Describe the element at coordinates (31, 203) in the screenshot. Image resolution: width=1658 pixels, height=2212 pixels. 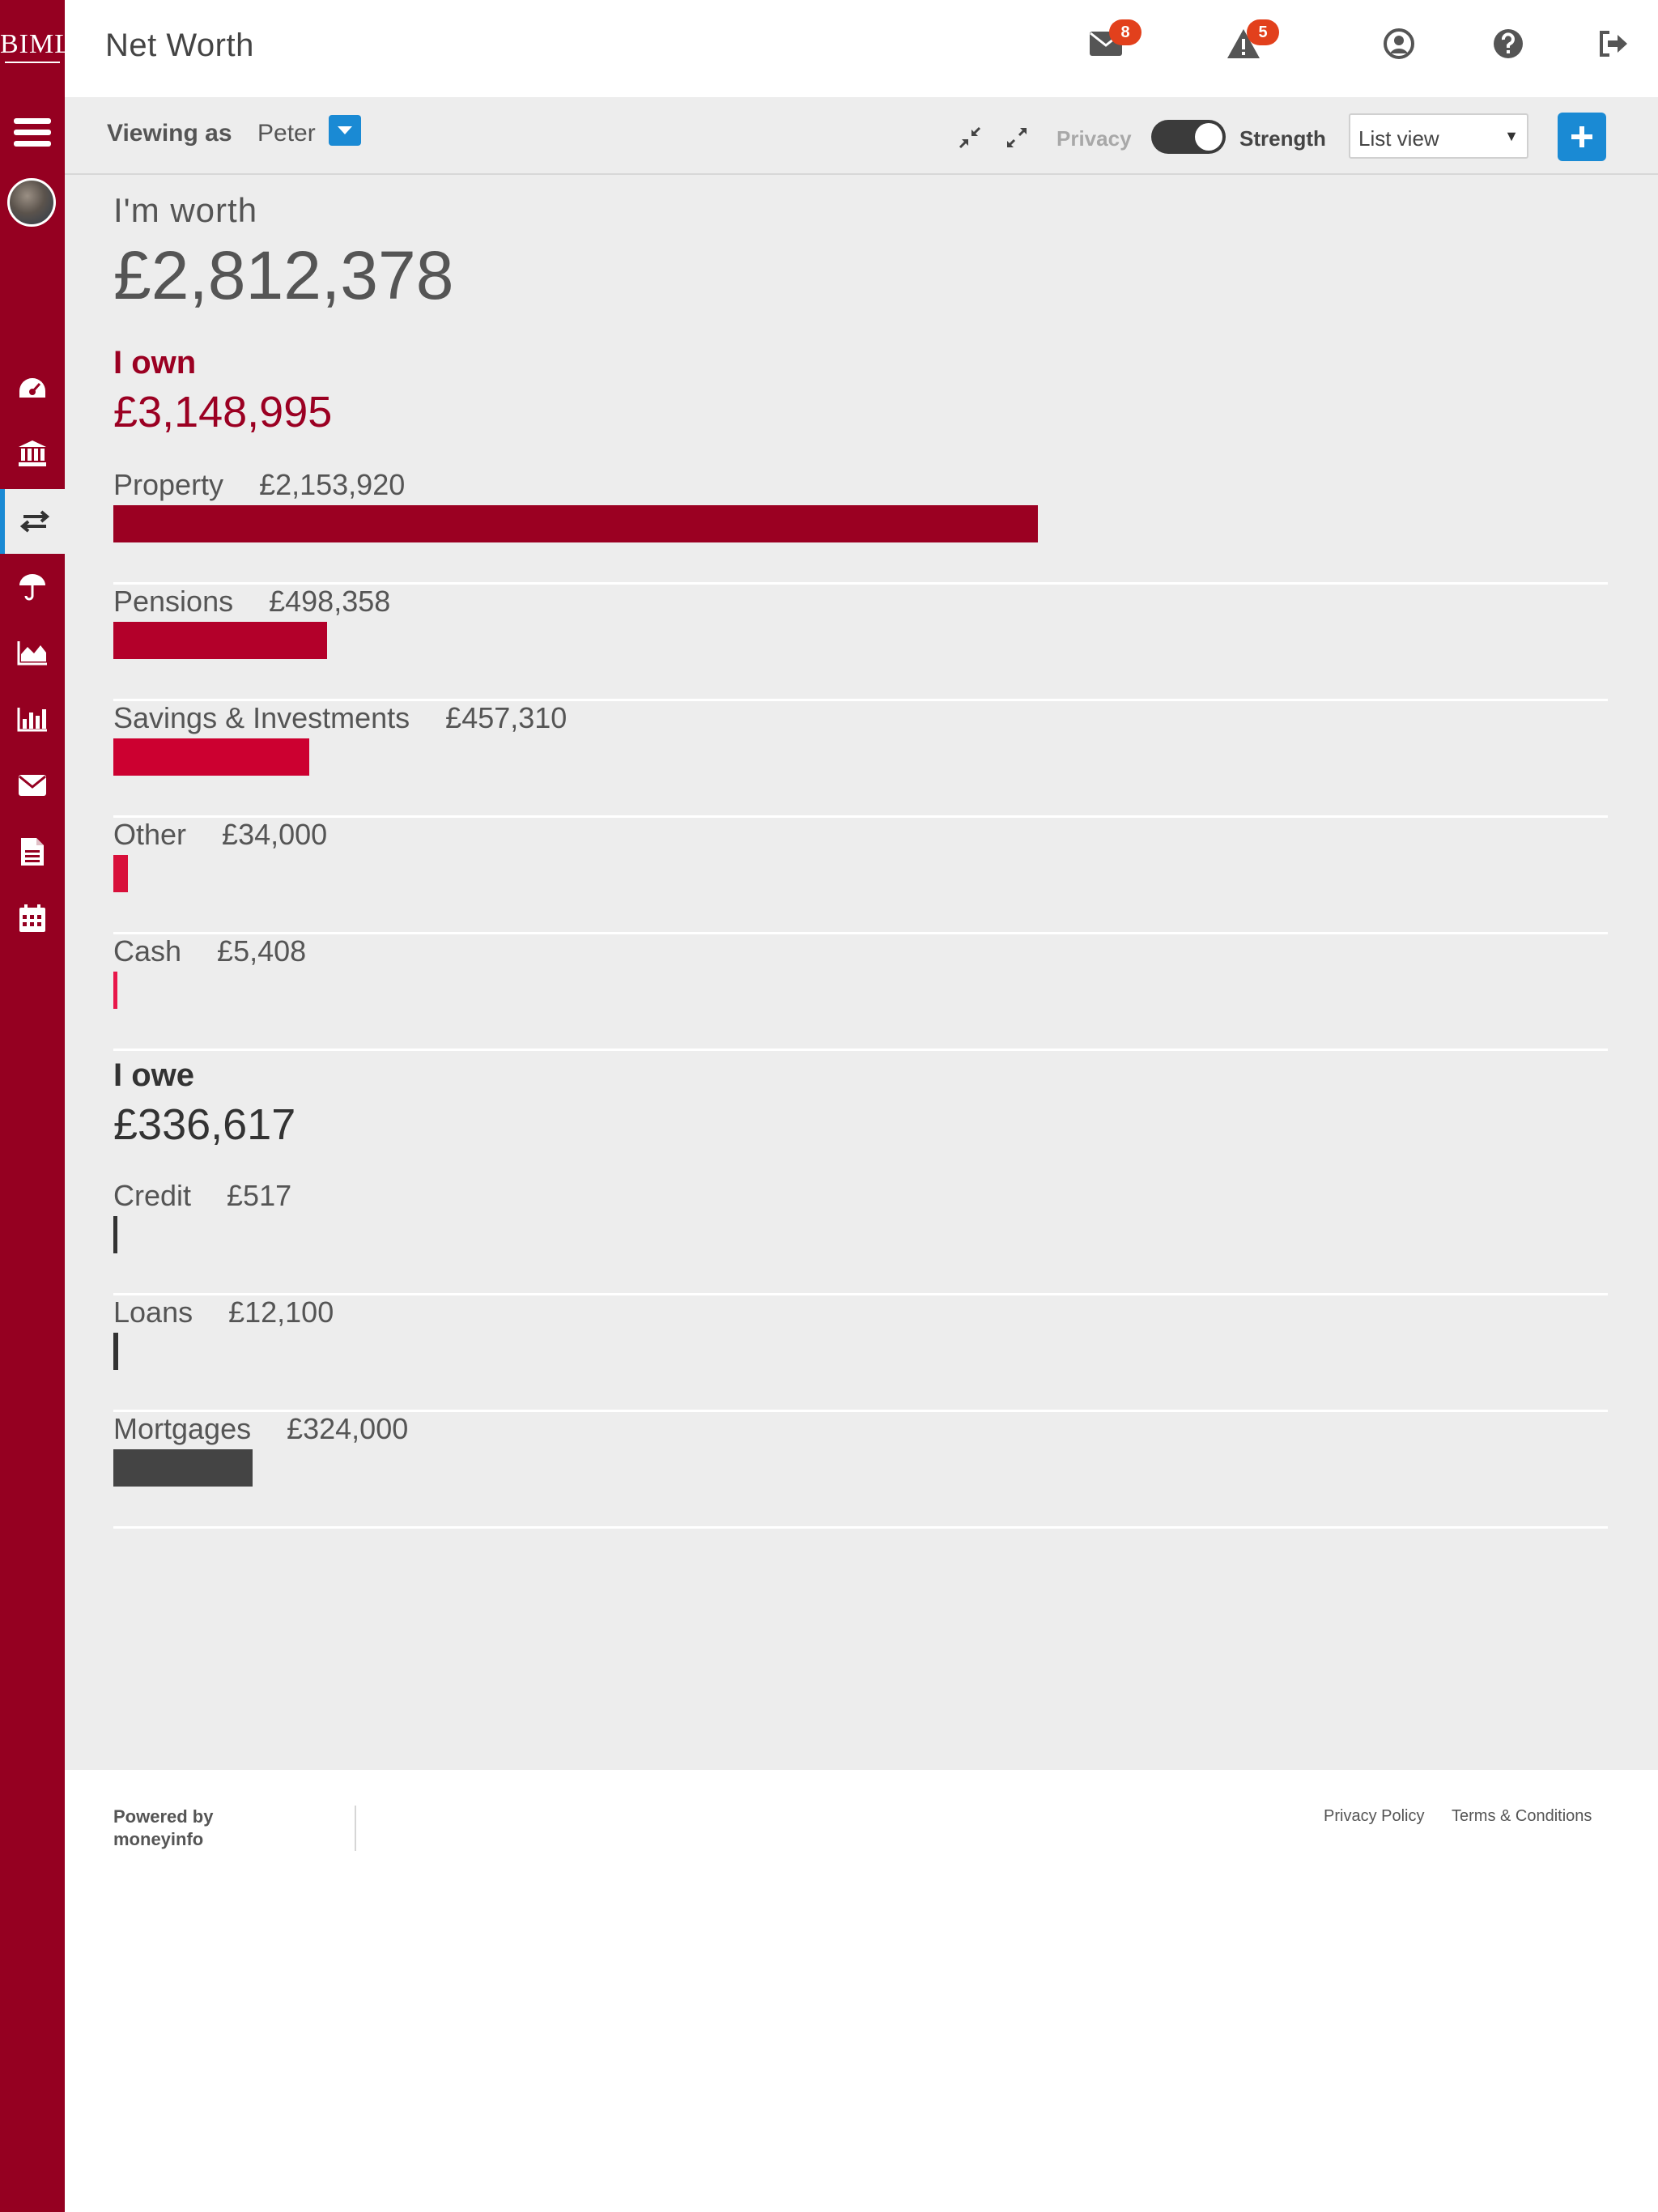
I see `avatar` at that location.